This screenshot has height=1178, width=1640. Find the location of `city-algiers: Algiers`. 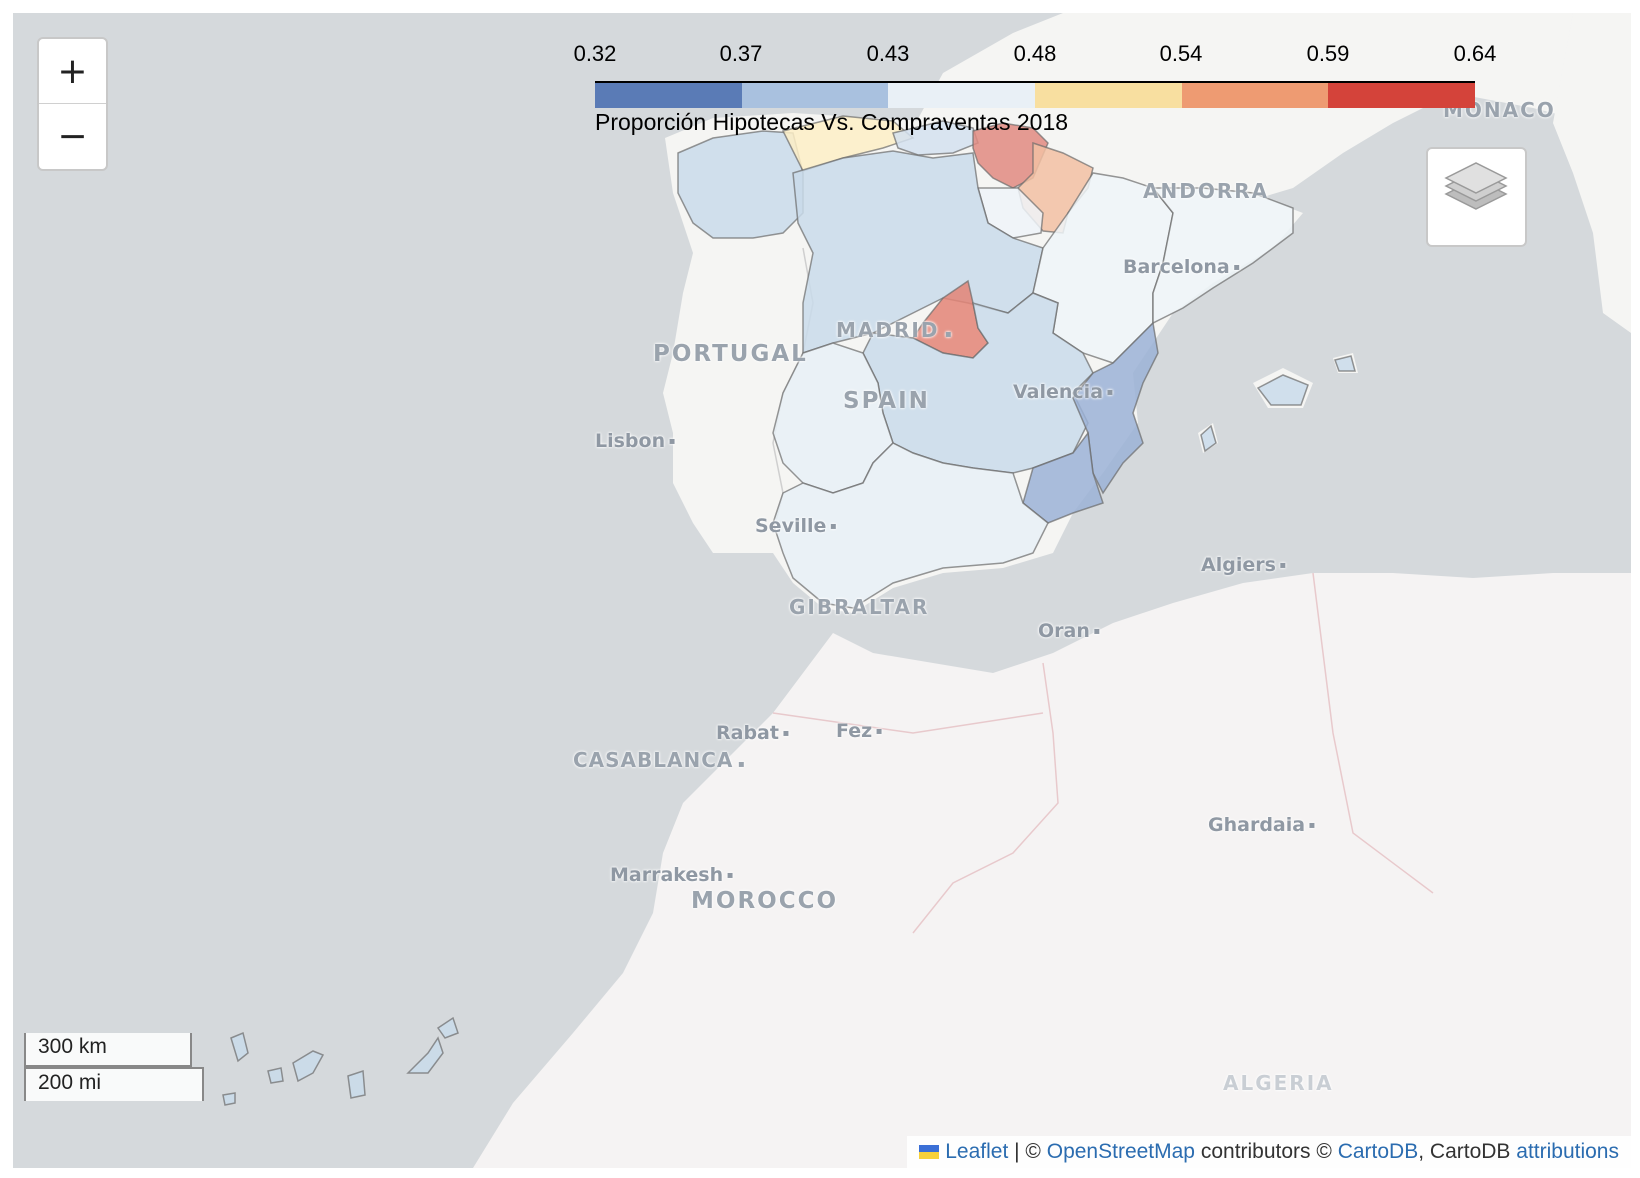

city-algiers: Algiers is located at coordinates (1243, 565).